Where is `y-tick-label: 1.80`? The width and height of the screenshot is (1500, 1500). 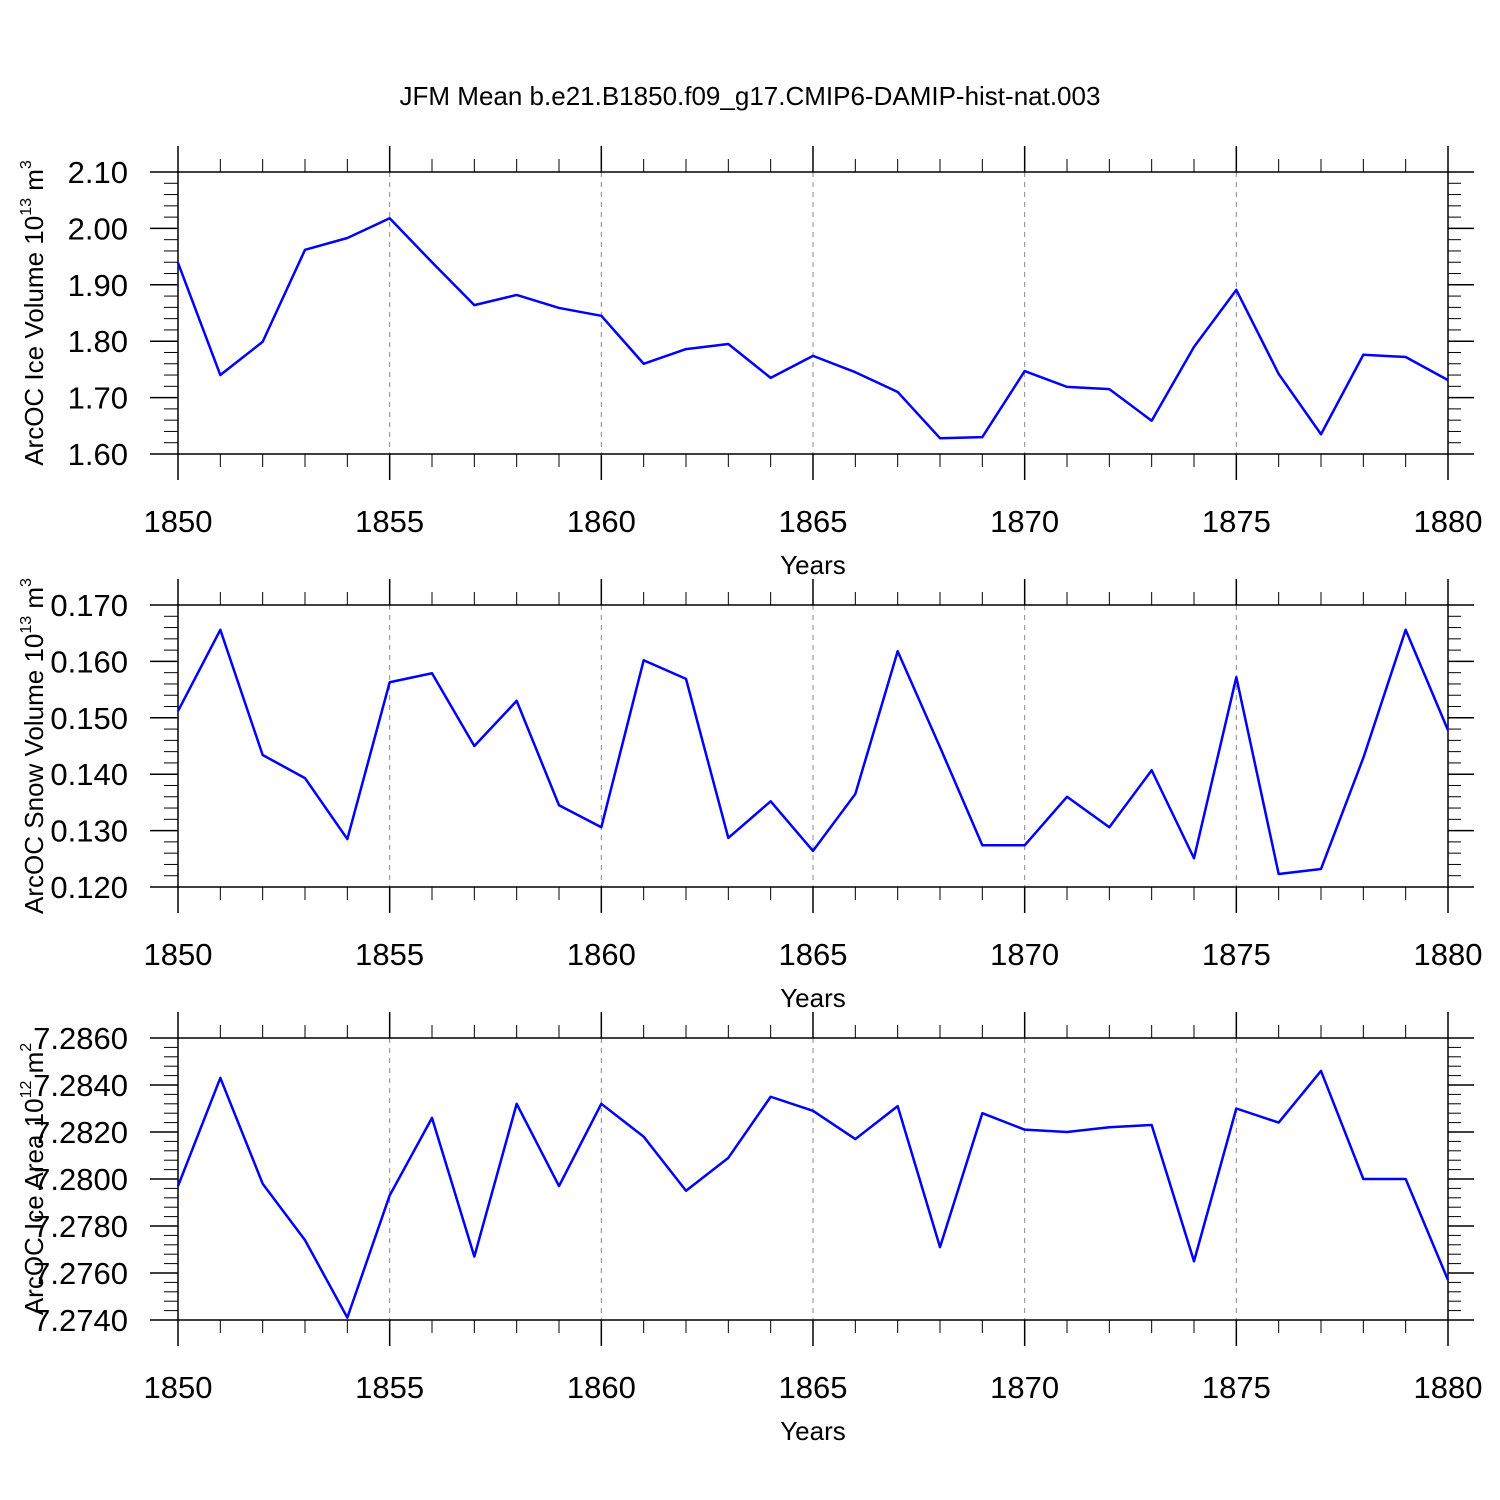
y-tick-label: 1.80 is located at coordinates (98, 341).